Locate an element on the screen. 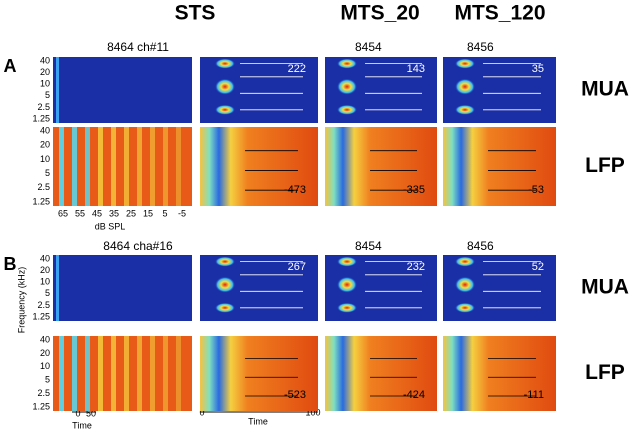  response-value: -424 is located at coordinates (414, 395).